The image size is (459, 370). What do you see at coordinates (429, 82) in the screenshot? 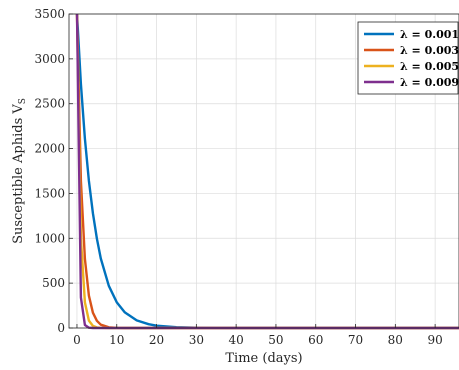
I see `legend-label-4: λ = 0.009` at bounding box center [429, 82].